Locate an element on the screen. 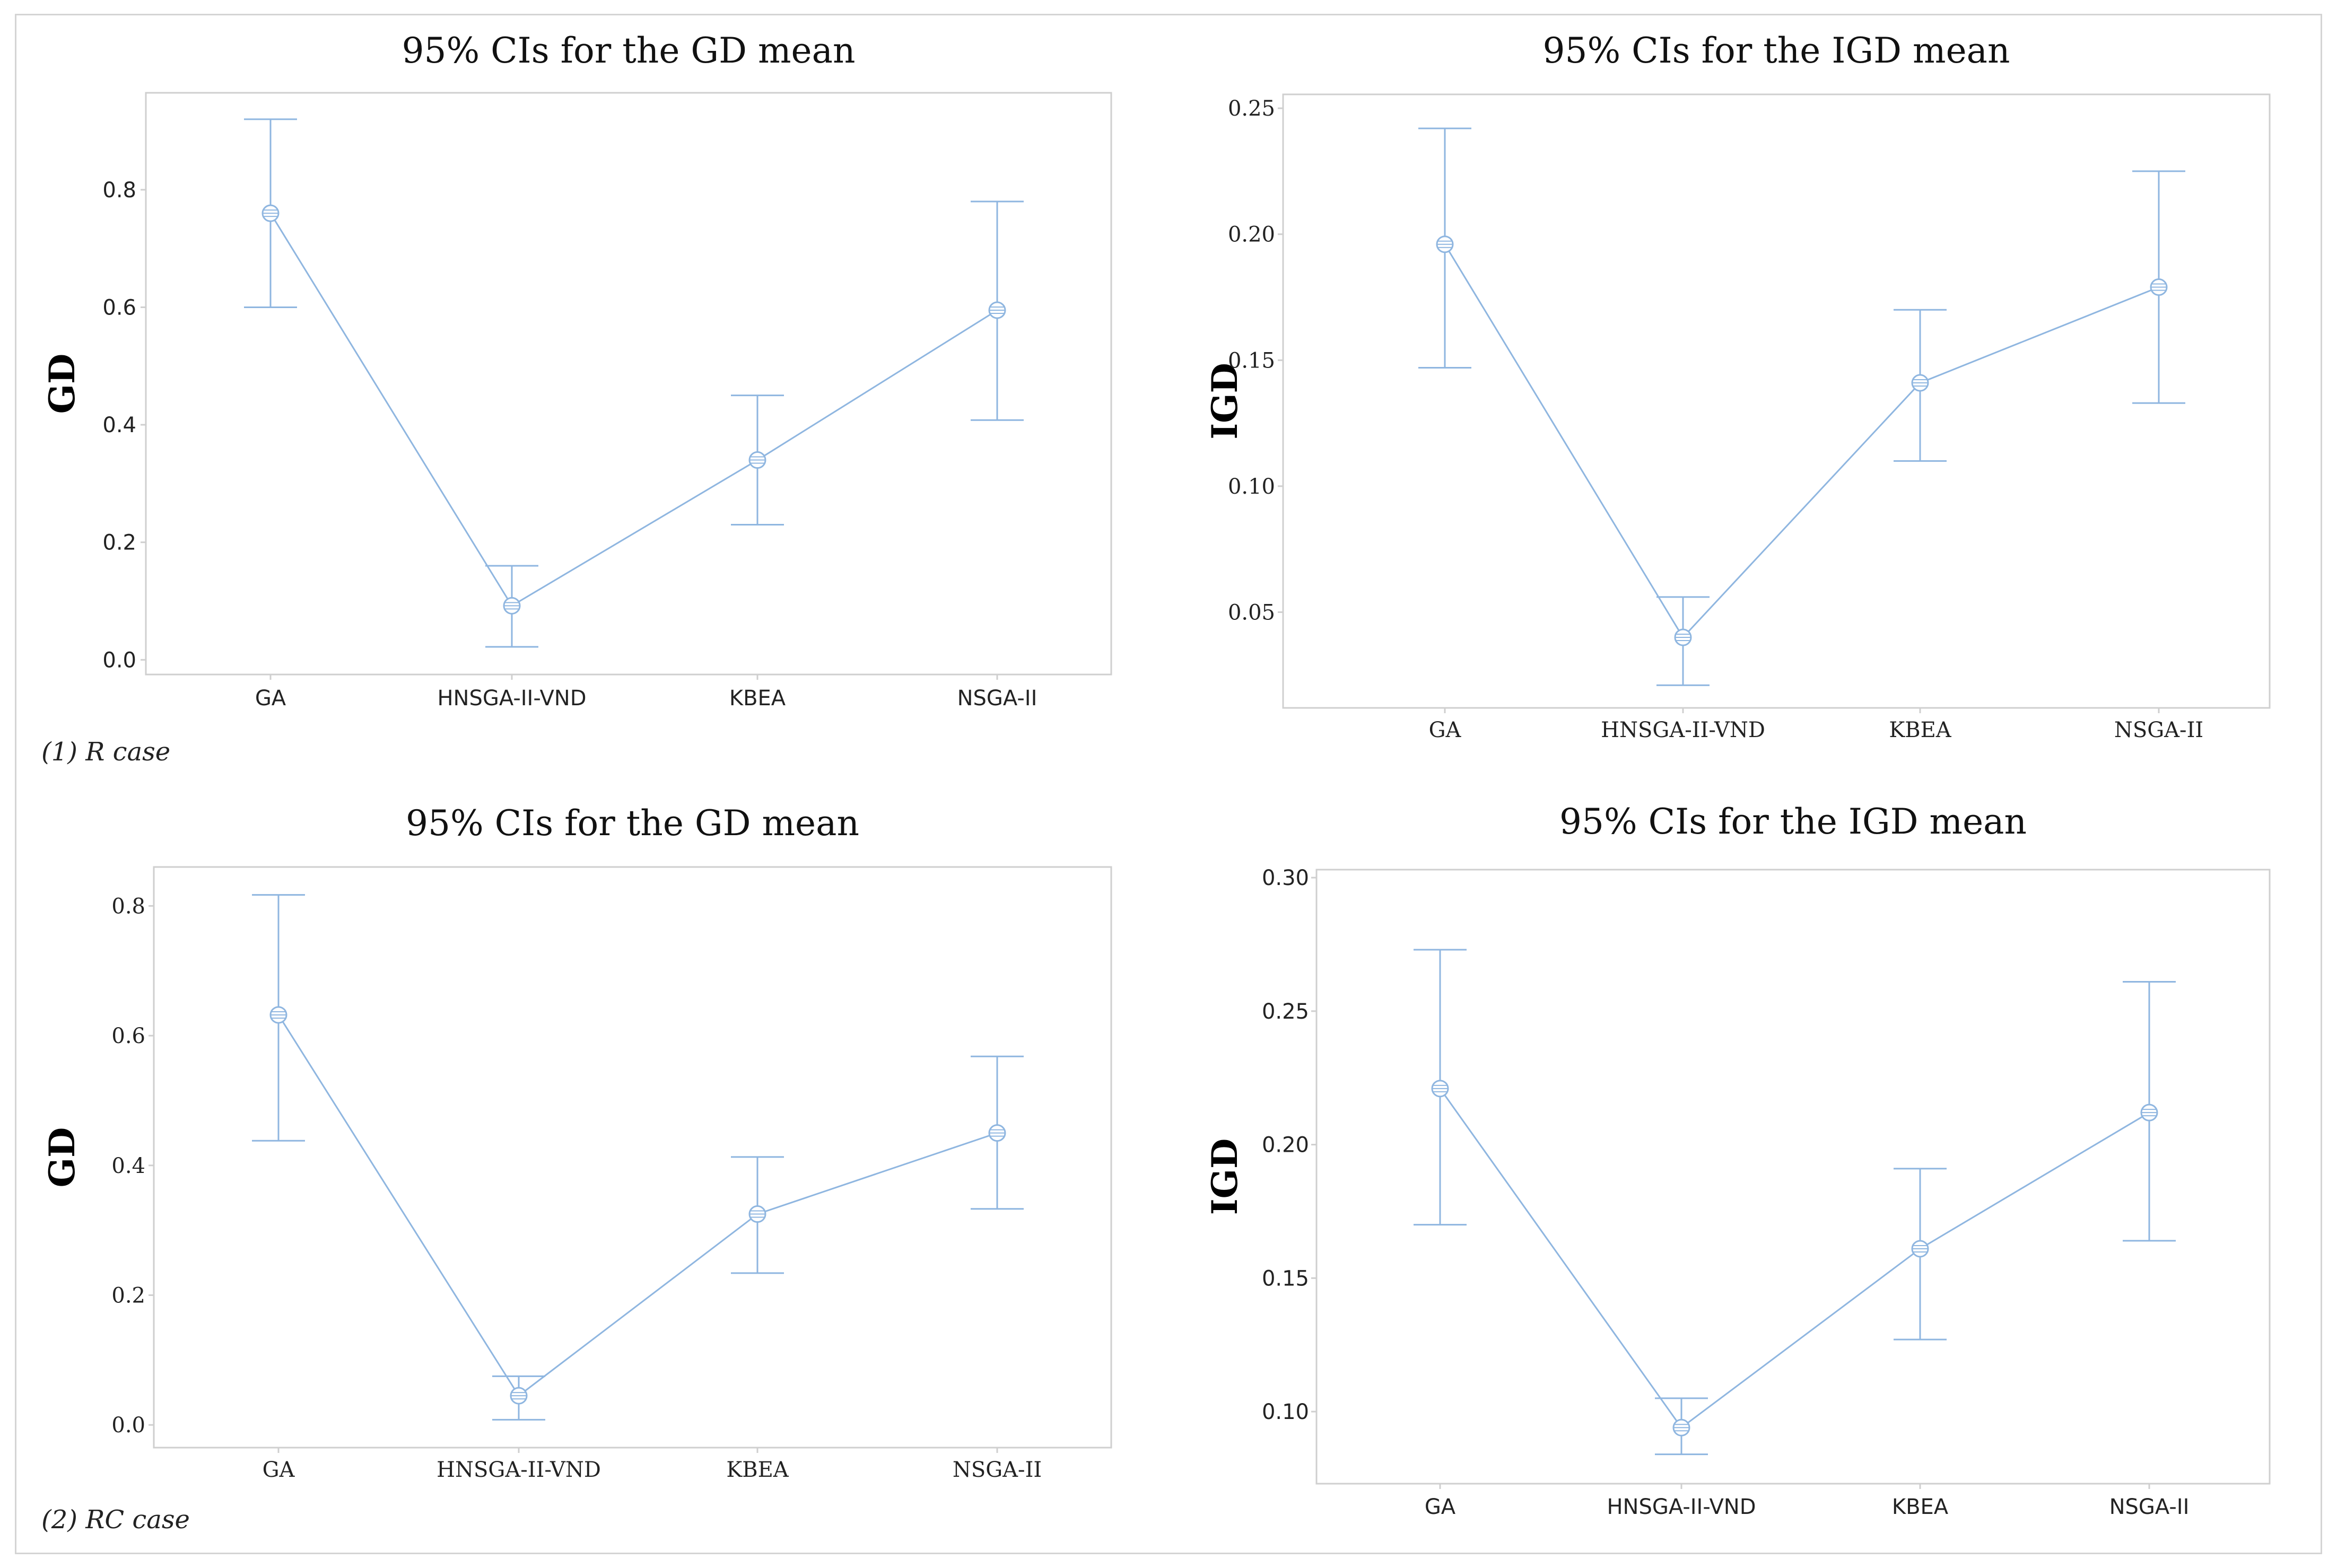 This screenshot has width=2337, height=1568. y-tick-label: 0.30 is located at coordinates (1285, 878).